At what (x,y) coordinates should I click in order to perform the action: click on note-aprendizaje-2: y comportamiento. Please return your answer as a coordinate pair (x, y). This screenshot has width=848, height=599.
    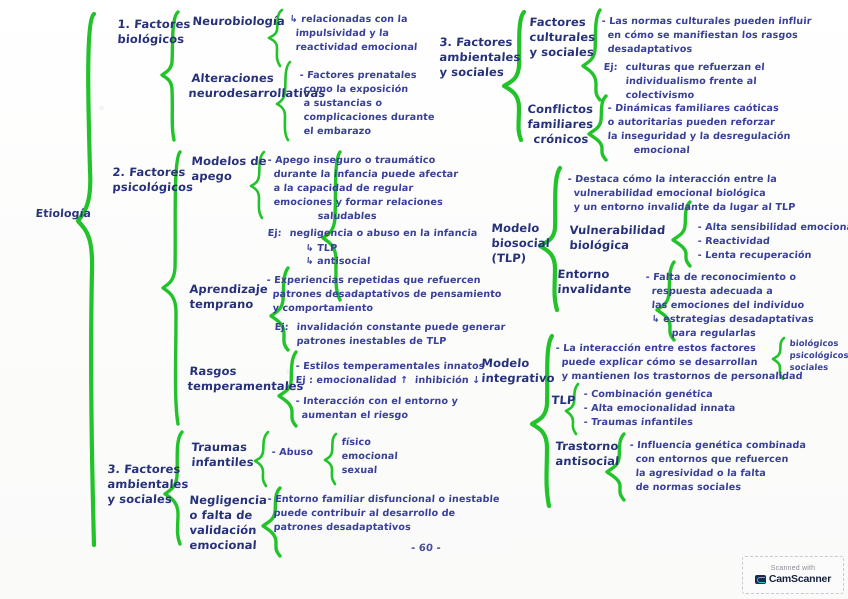
    Looking at the image, I should click on (323, 308).